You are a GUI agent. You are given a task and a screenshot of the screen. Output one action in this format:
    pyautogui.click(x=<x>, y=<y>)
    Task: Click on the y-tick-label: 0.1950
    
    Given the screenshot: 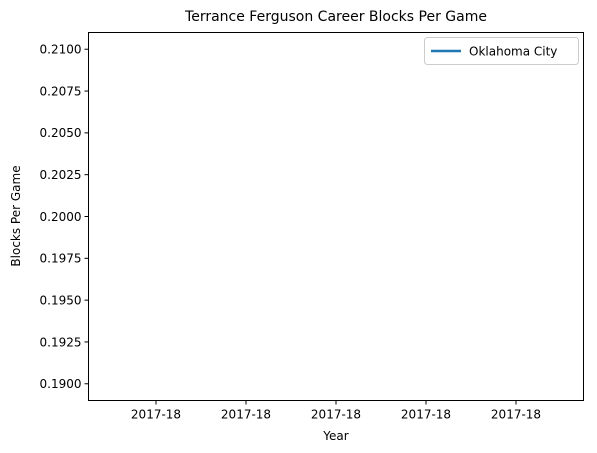 What is the action you would take?
    pyautogui.click(x=61, y=300)
    